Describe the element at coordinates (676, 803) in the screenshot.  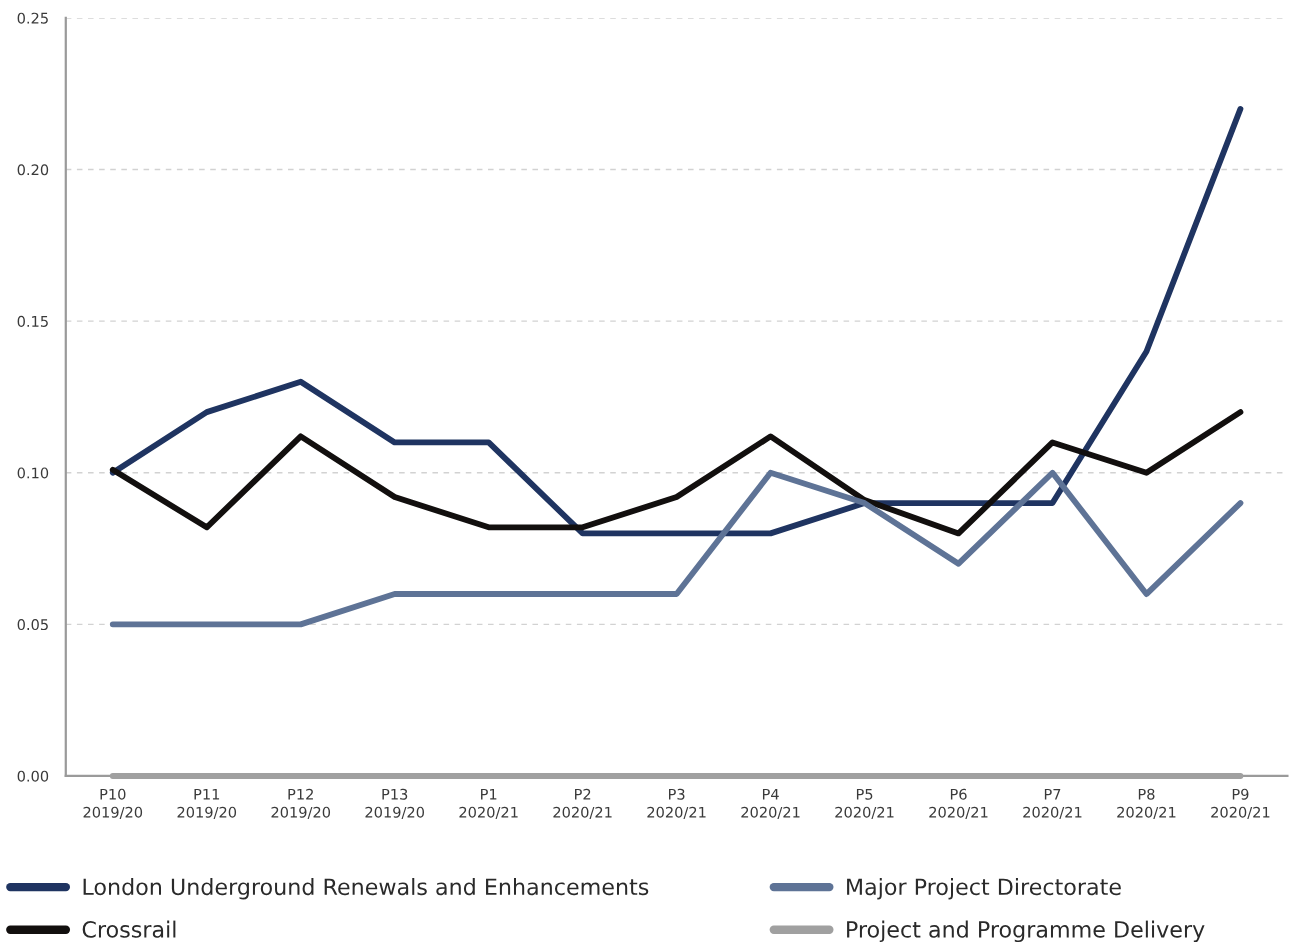
I see `x-tick-label: P3 2020/21` at that location.